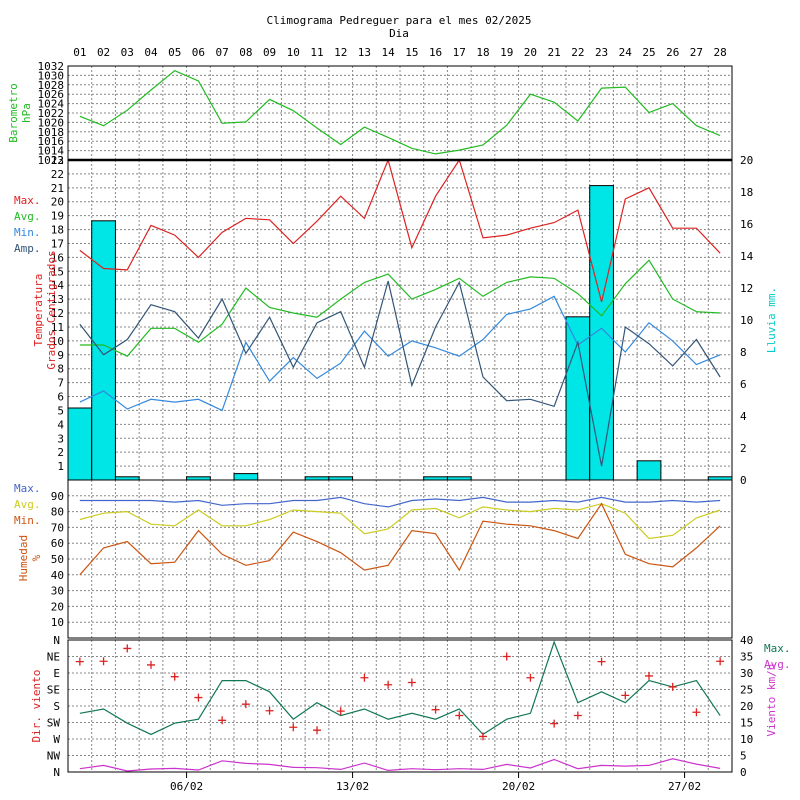 The height and width of the screenshot is (800, 800). Describe the element at coordinates (127, 52) in the screenshot. I see `day-label: 03` at that location.